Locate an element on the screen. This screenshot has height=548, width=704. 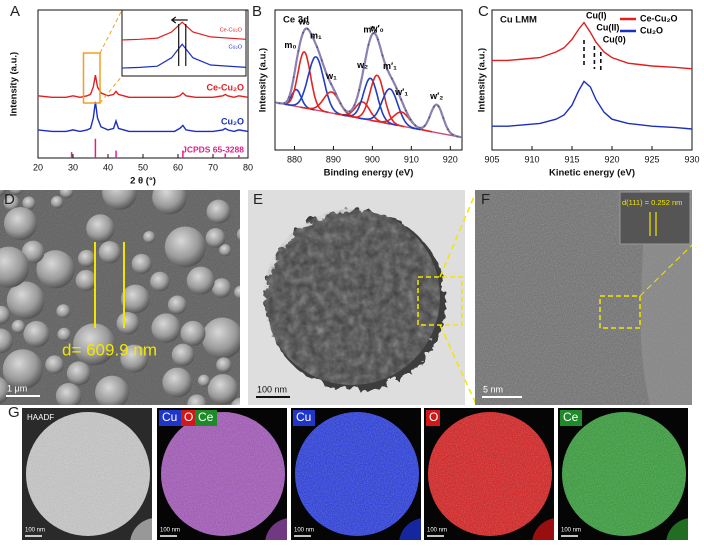
shift-arrow is located at coordinates (179, 20).